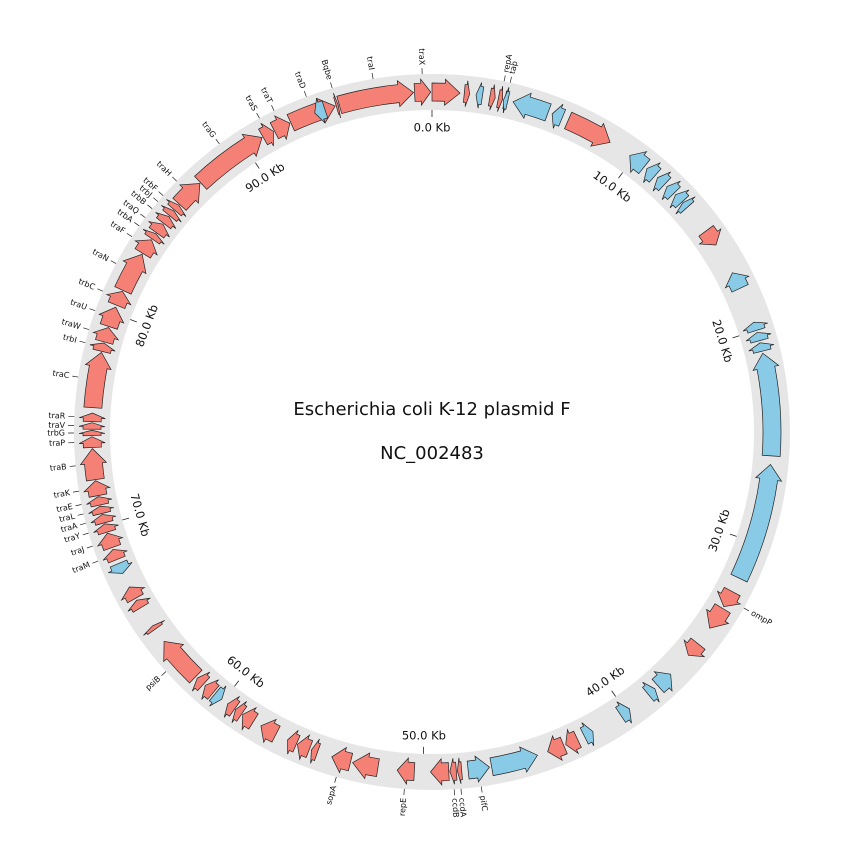 The width and height of the screenshot is (855, 866). Describe the element at coordinates (478, 769) in the screenshot. I see `gene-arrow-pifC` at that location.